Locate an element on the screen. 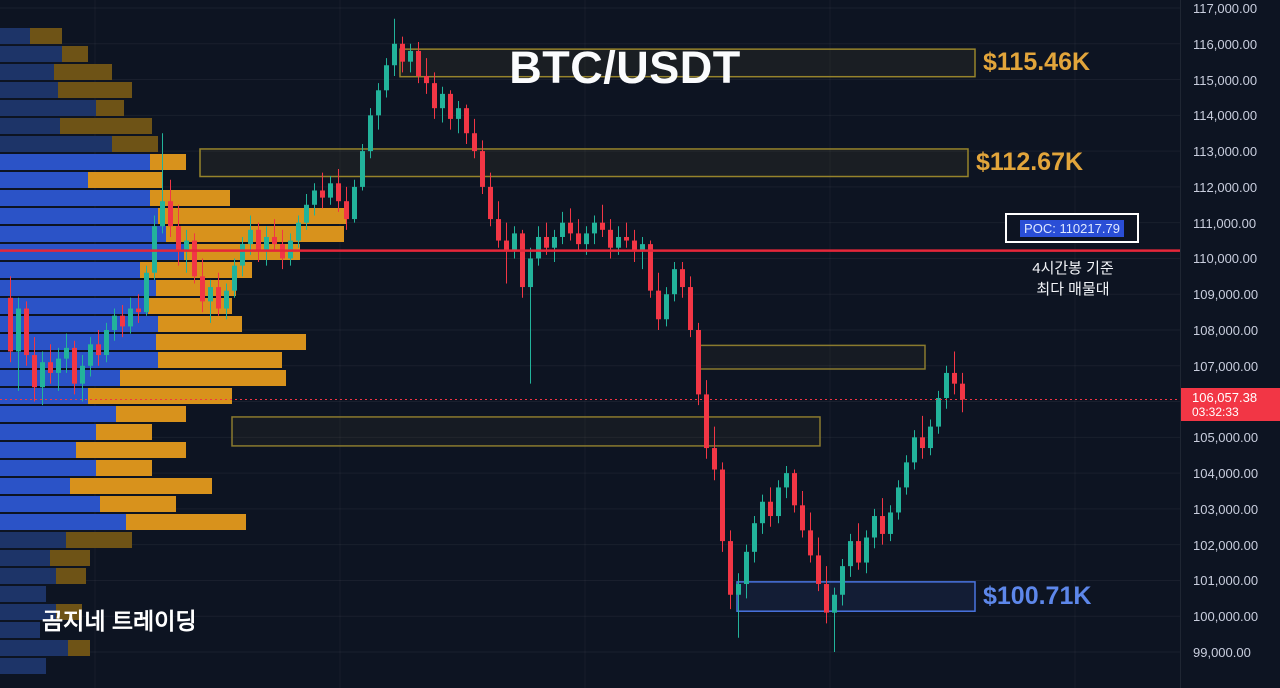 Image resolution: width=1280 pixels, height=688 pixels. price-axis-label: 107,000.00 is located at coordinates (1226, 366).